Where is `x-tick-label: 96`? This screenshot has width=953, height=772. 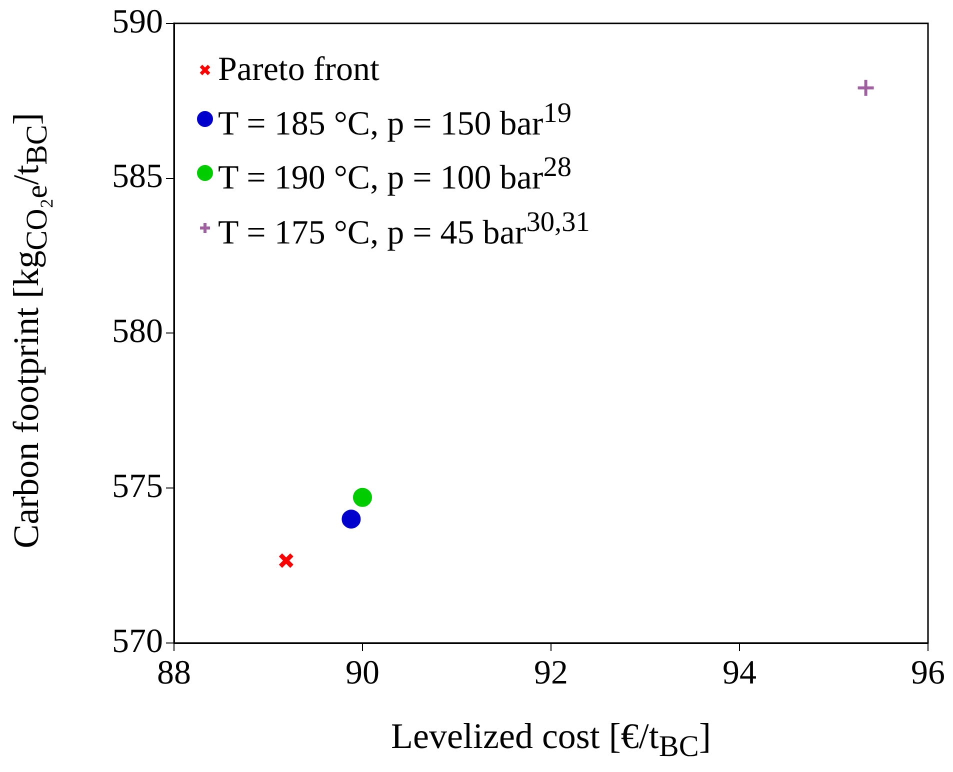
x-tick-label: 96 is located at coordinates (928, 673).